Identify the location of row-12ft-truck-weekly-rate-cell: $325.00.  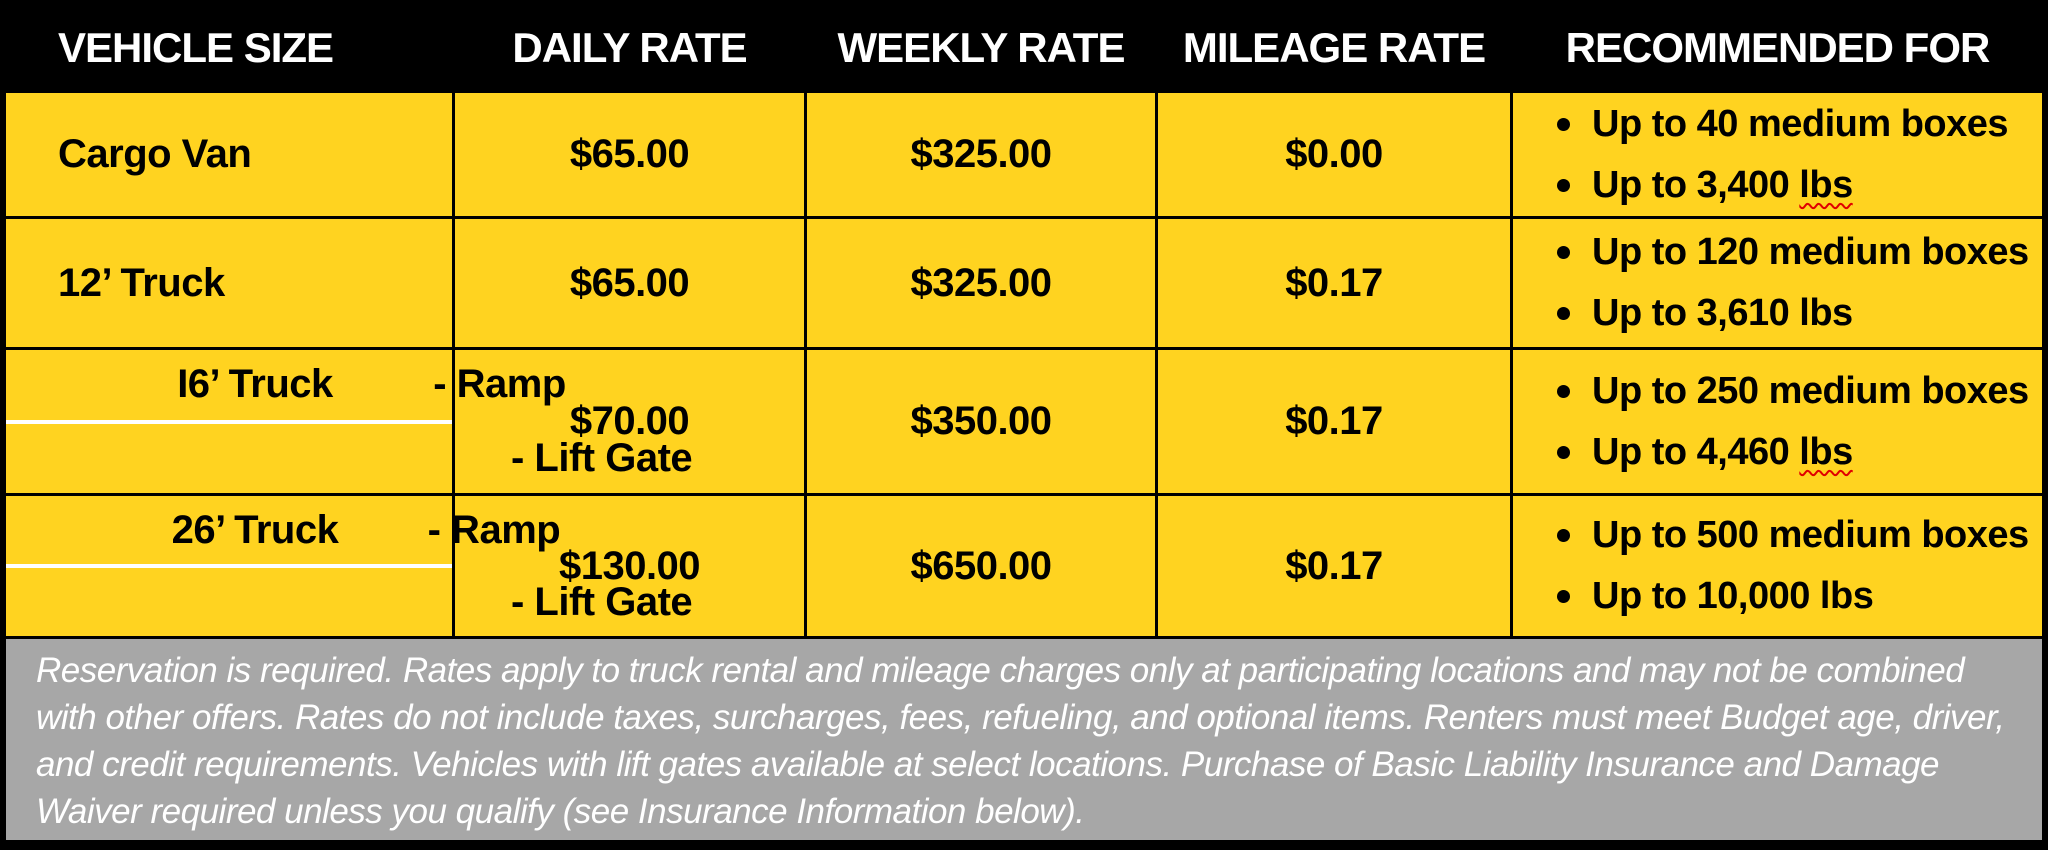
(981, 283).